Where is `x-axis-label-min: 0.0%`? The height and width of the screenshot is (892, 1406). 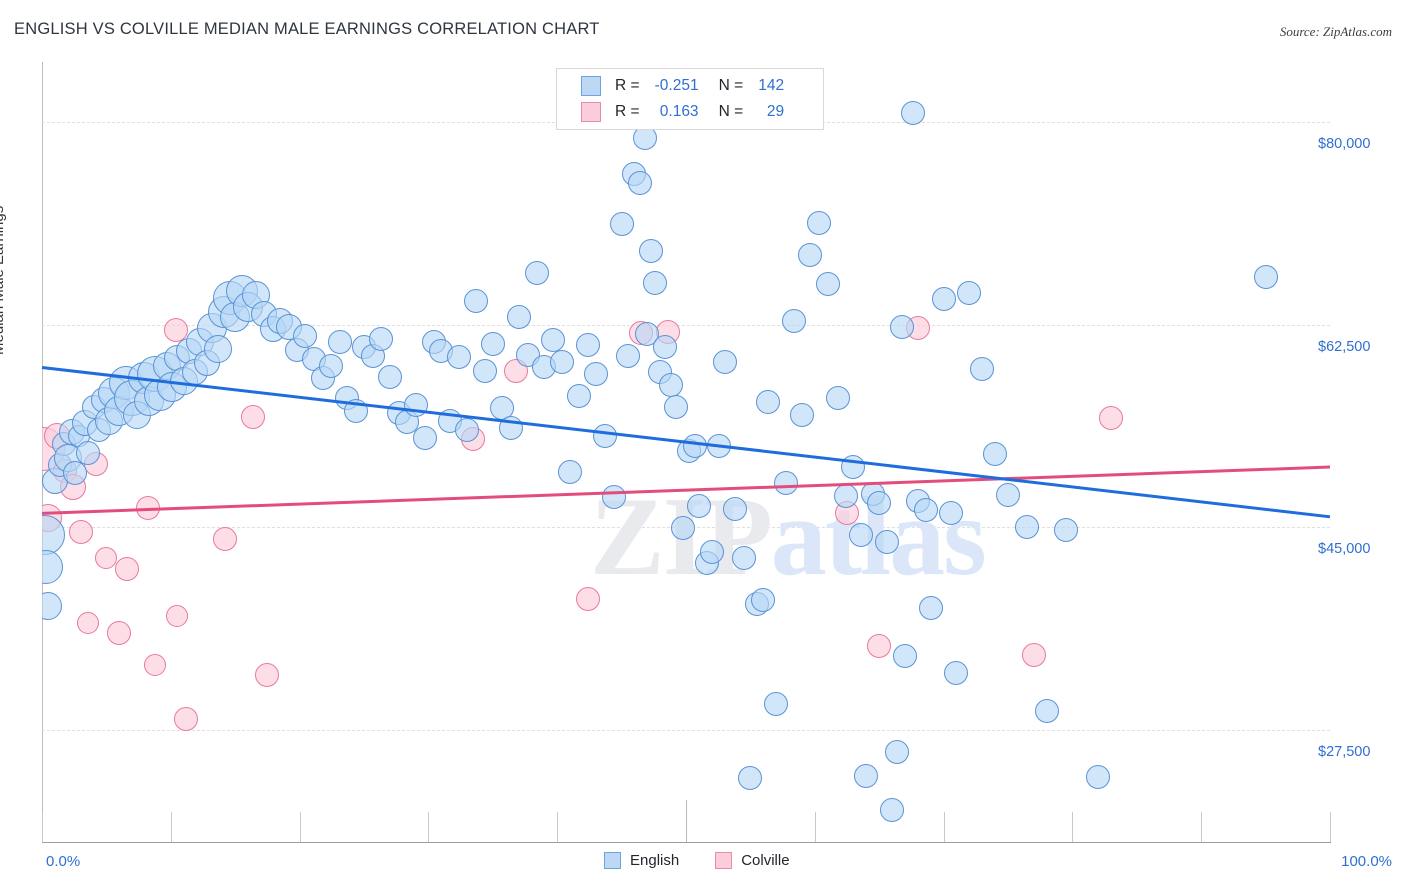 x-axis-label-min: 0.0% is located at coordinates (63, 861).